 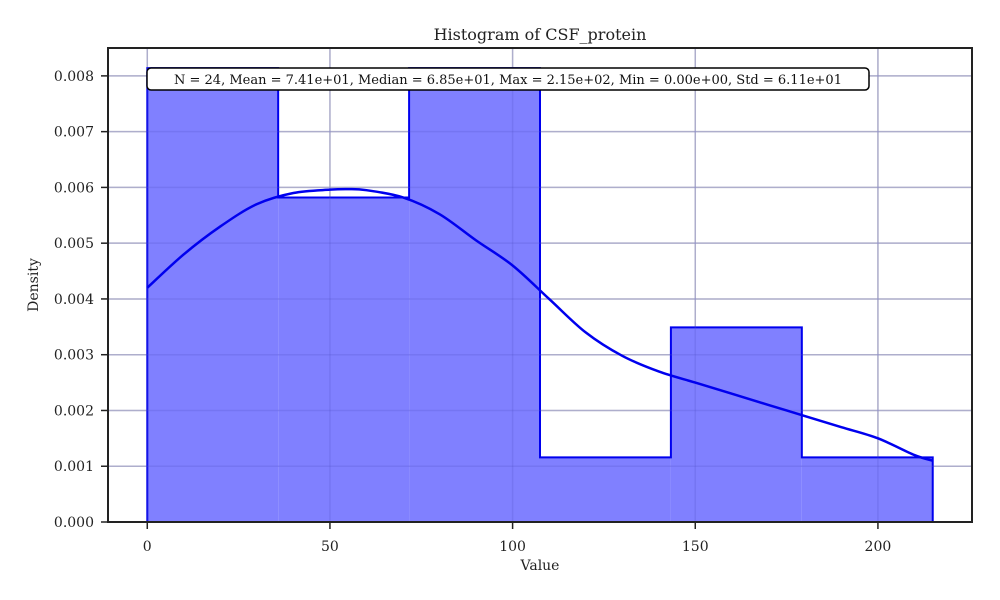 I want to click on stats-annotation-box, so click(x=508, y=79).